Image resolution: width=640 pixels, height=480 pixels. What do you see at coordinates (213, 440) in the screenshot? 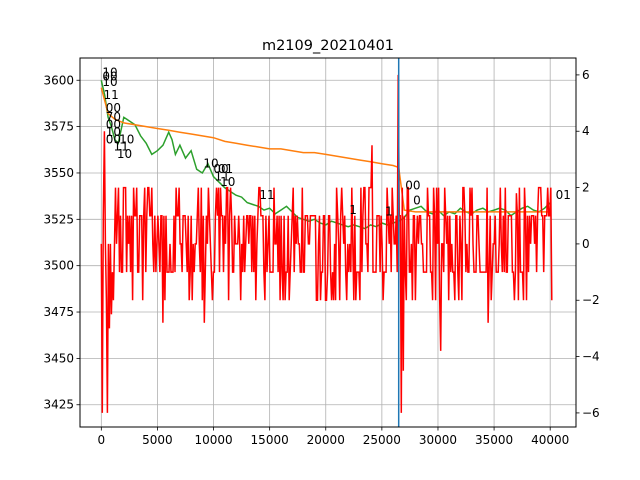
I see `x-tick-label: 10000` at bounding box center [213, 440].